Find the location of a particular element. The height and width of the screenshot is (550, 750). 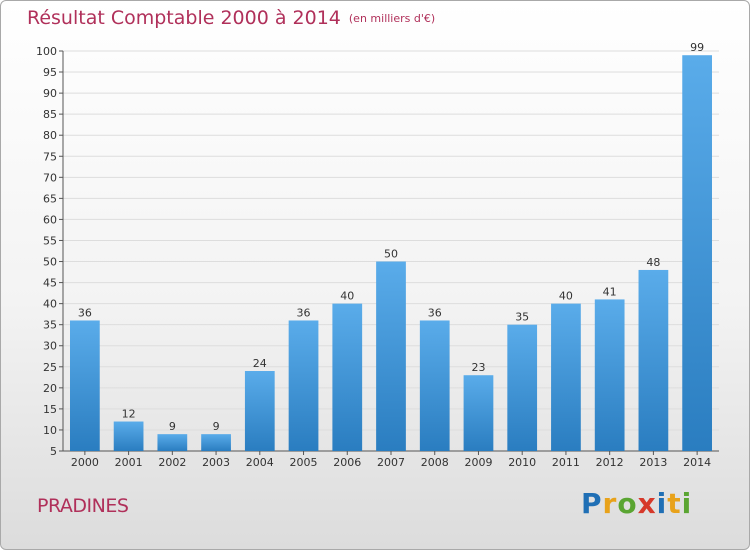

bar-2000 is located at coordinates (84, 385).